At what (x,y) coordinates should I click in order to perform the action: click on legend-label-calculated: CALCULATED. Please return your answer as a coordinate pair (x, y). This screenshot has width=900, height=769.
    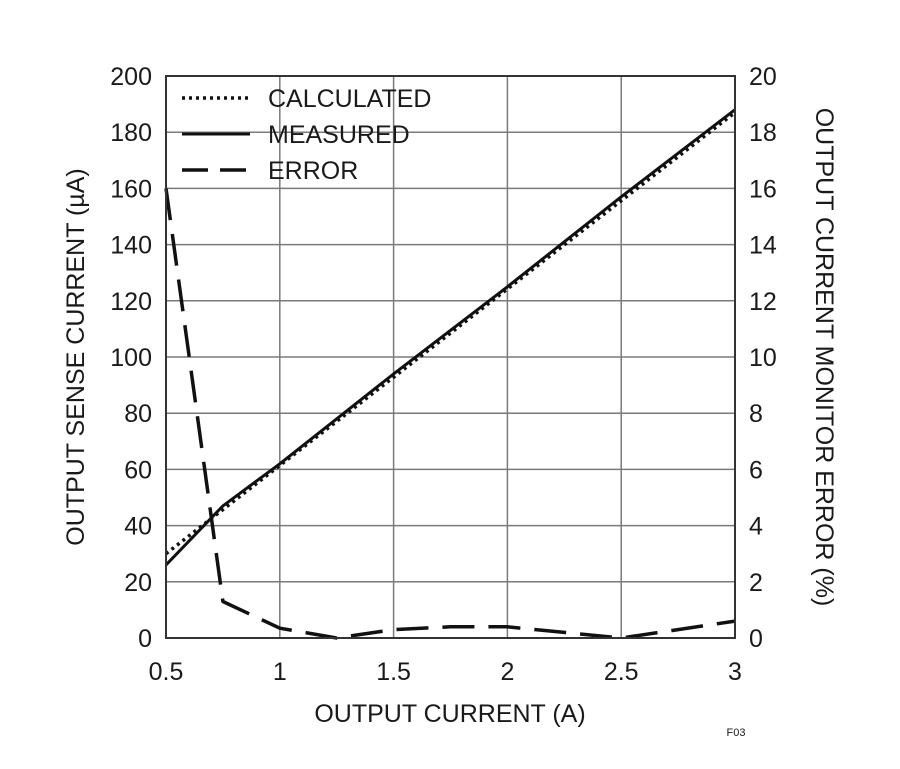
    Looking at the image, I should click on (349, 99).